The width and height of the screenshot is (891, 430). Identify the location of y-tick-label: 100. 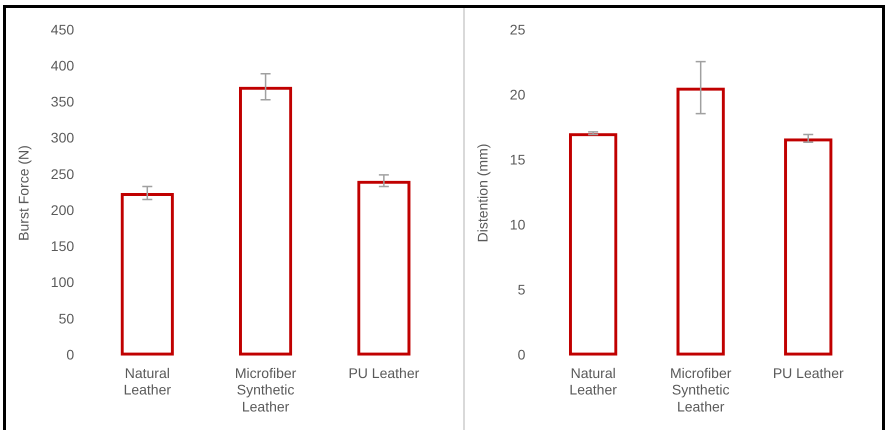
(62, 282).